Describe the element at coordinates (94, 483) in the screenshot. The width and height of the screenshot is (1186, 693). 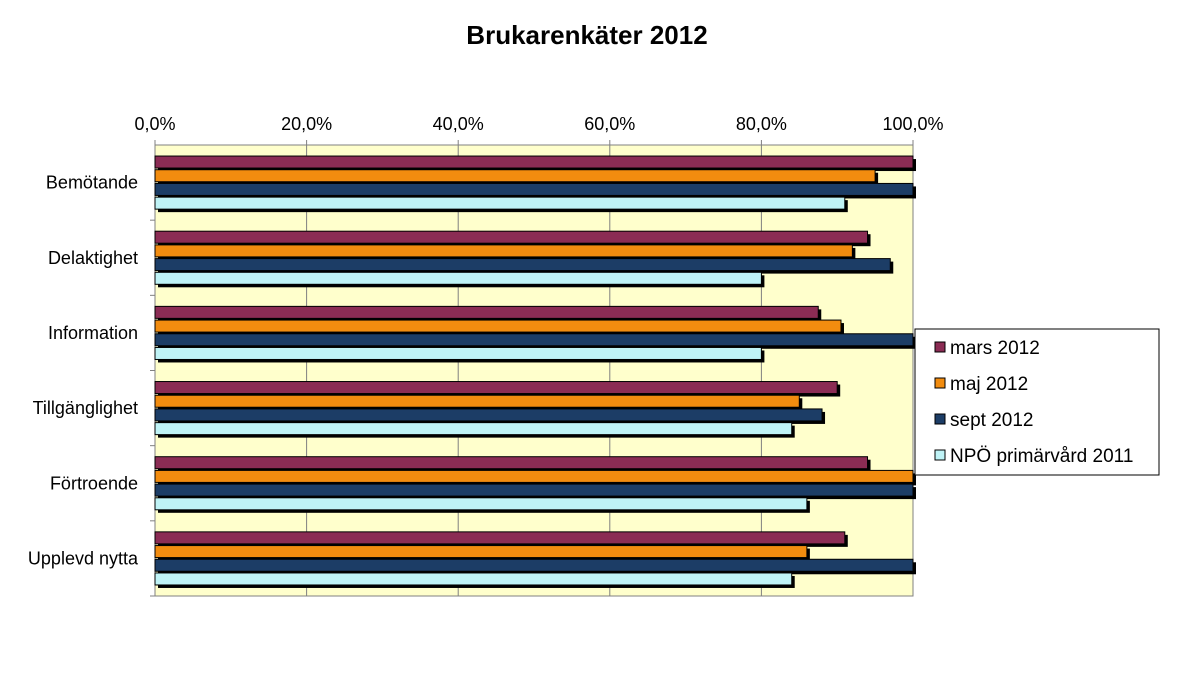
I see `category-label: Förtroende` at that location.